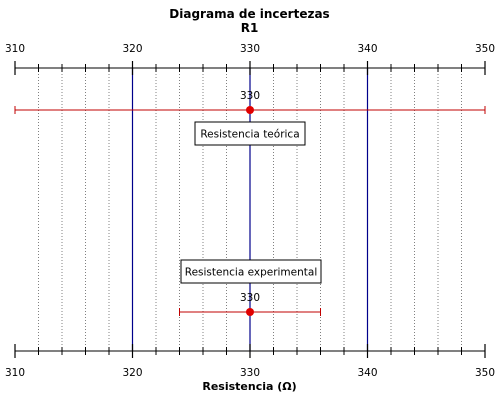  I want to click on bottom-axis-tick-label: 340, so click(367, 373).